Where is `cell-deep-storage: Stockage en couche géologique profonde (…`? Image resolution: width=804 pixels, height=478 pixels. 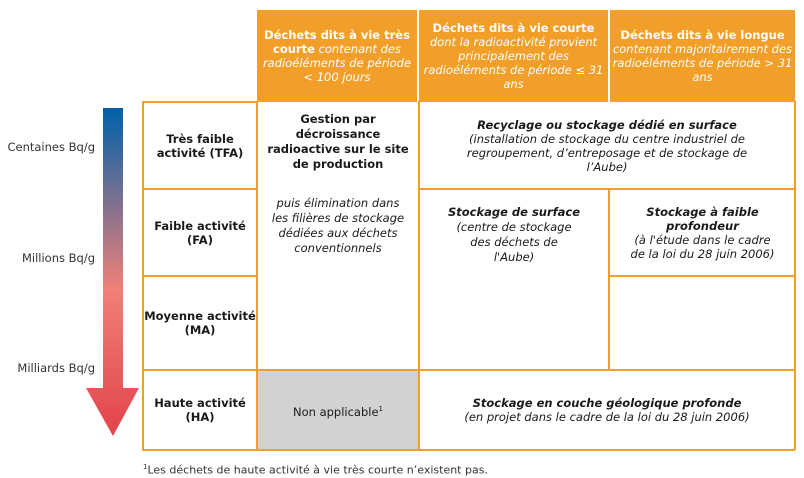
cell-deep-storage: Stockage en couche géologique profonde (… is located at coordinates (607, 409).